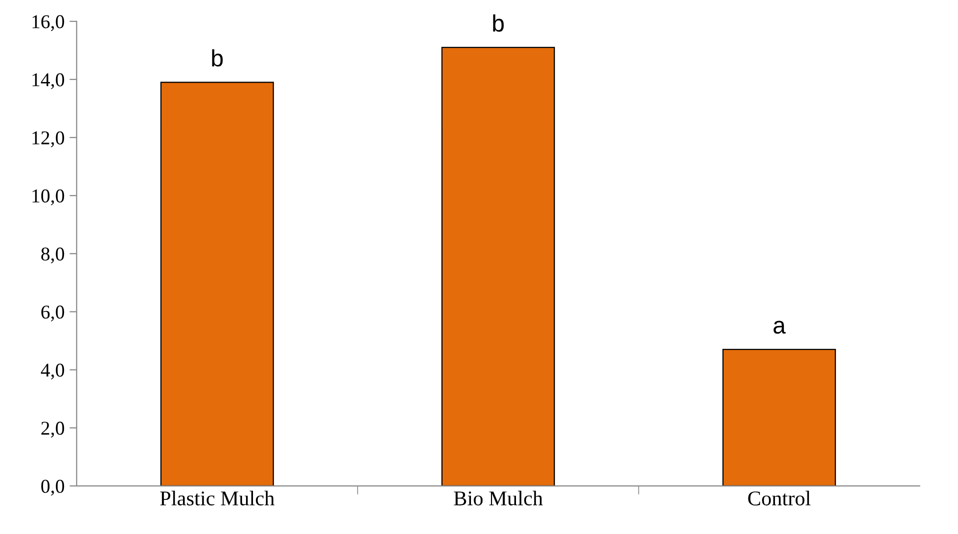 Image resolution: width=958 pixels, height=534 pixels. I want to click on y-tick-label: 6,0, so click(52, 314).